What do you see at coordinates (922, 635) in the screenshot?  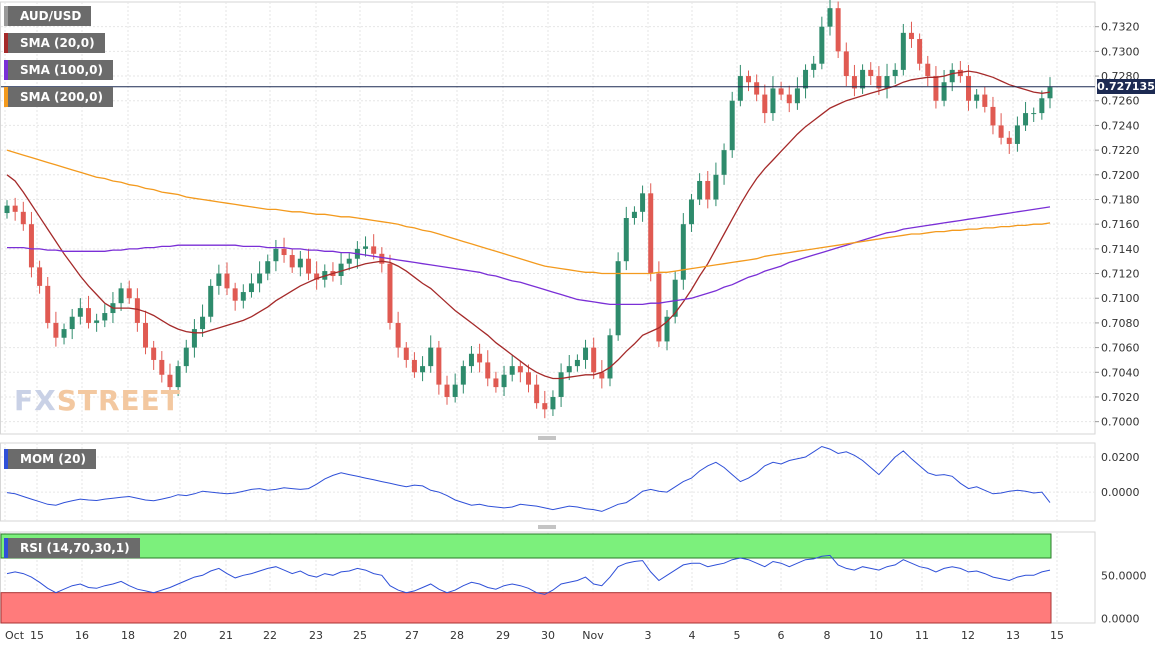 I see `x-tick-label: 11` at bounding box center [922, 635].